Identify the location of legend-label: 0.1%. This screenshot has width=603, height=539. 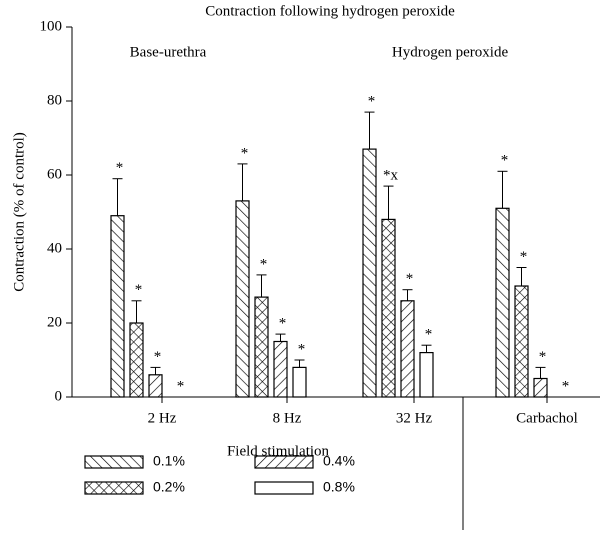
(169, 461).